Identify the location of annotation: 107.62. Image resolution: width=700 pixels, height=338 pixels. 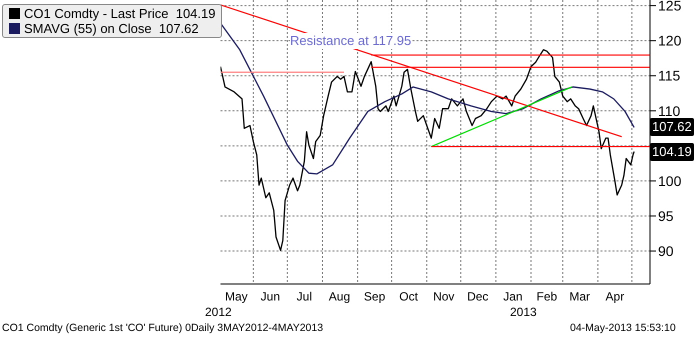
(672, 127).